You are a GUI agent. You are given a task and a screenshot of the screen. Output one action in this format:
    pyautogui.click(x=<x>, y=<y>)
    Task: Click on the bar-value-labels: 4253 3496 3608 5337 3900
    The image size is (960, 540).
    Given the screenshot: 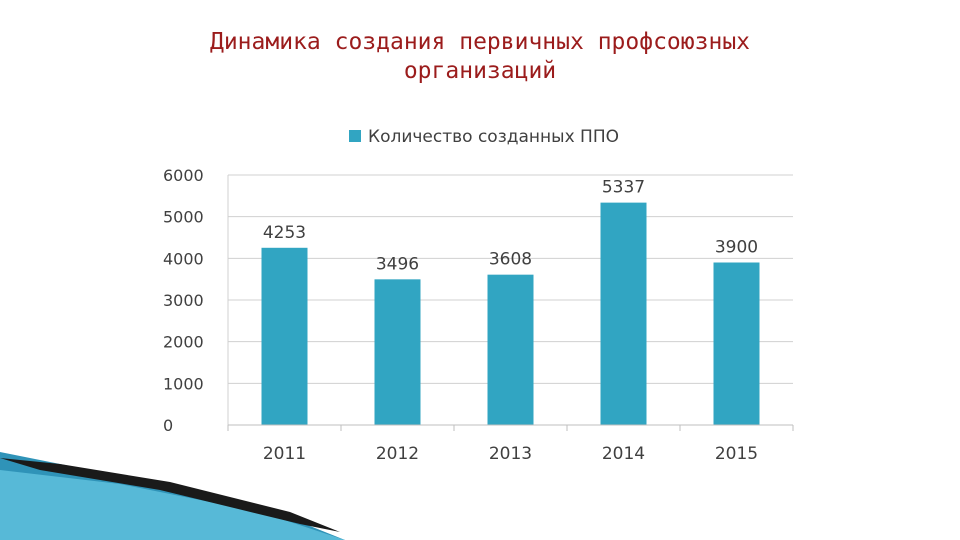 What is the action you would take?
    pyautogui.click(x=510, y=226)
    